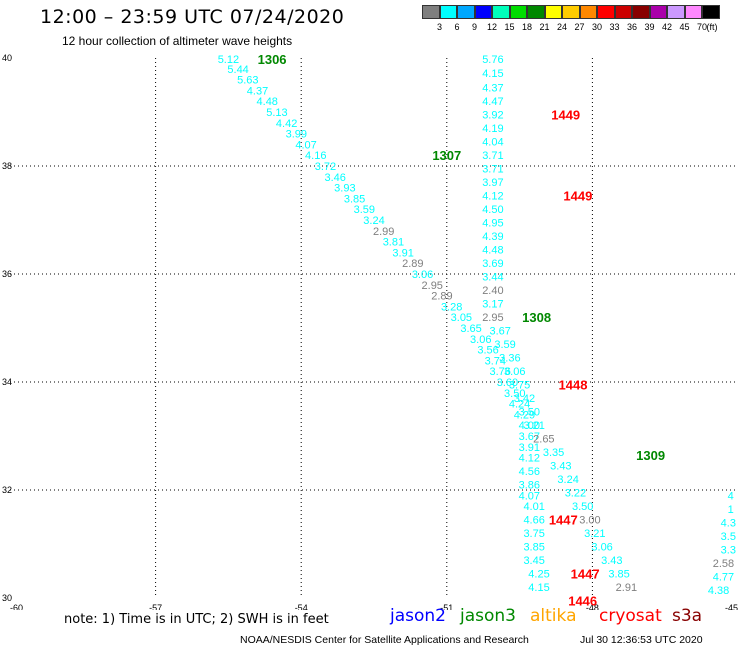 The height and width of the screenshot is (650, 740). Describe the element at coordinates (344, 189) in the screenshot. I see `swh-value: 3.93` at that location.